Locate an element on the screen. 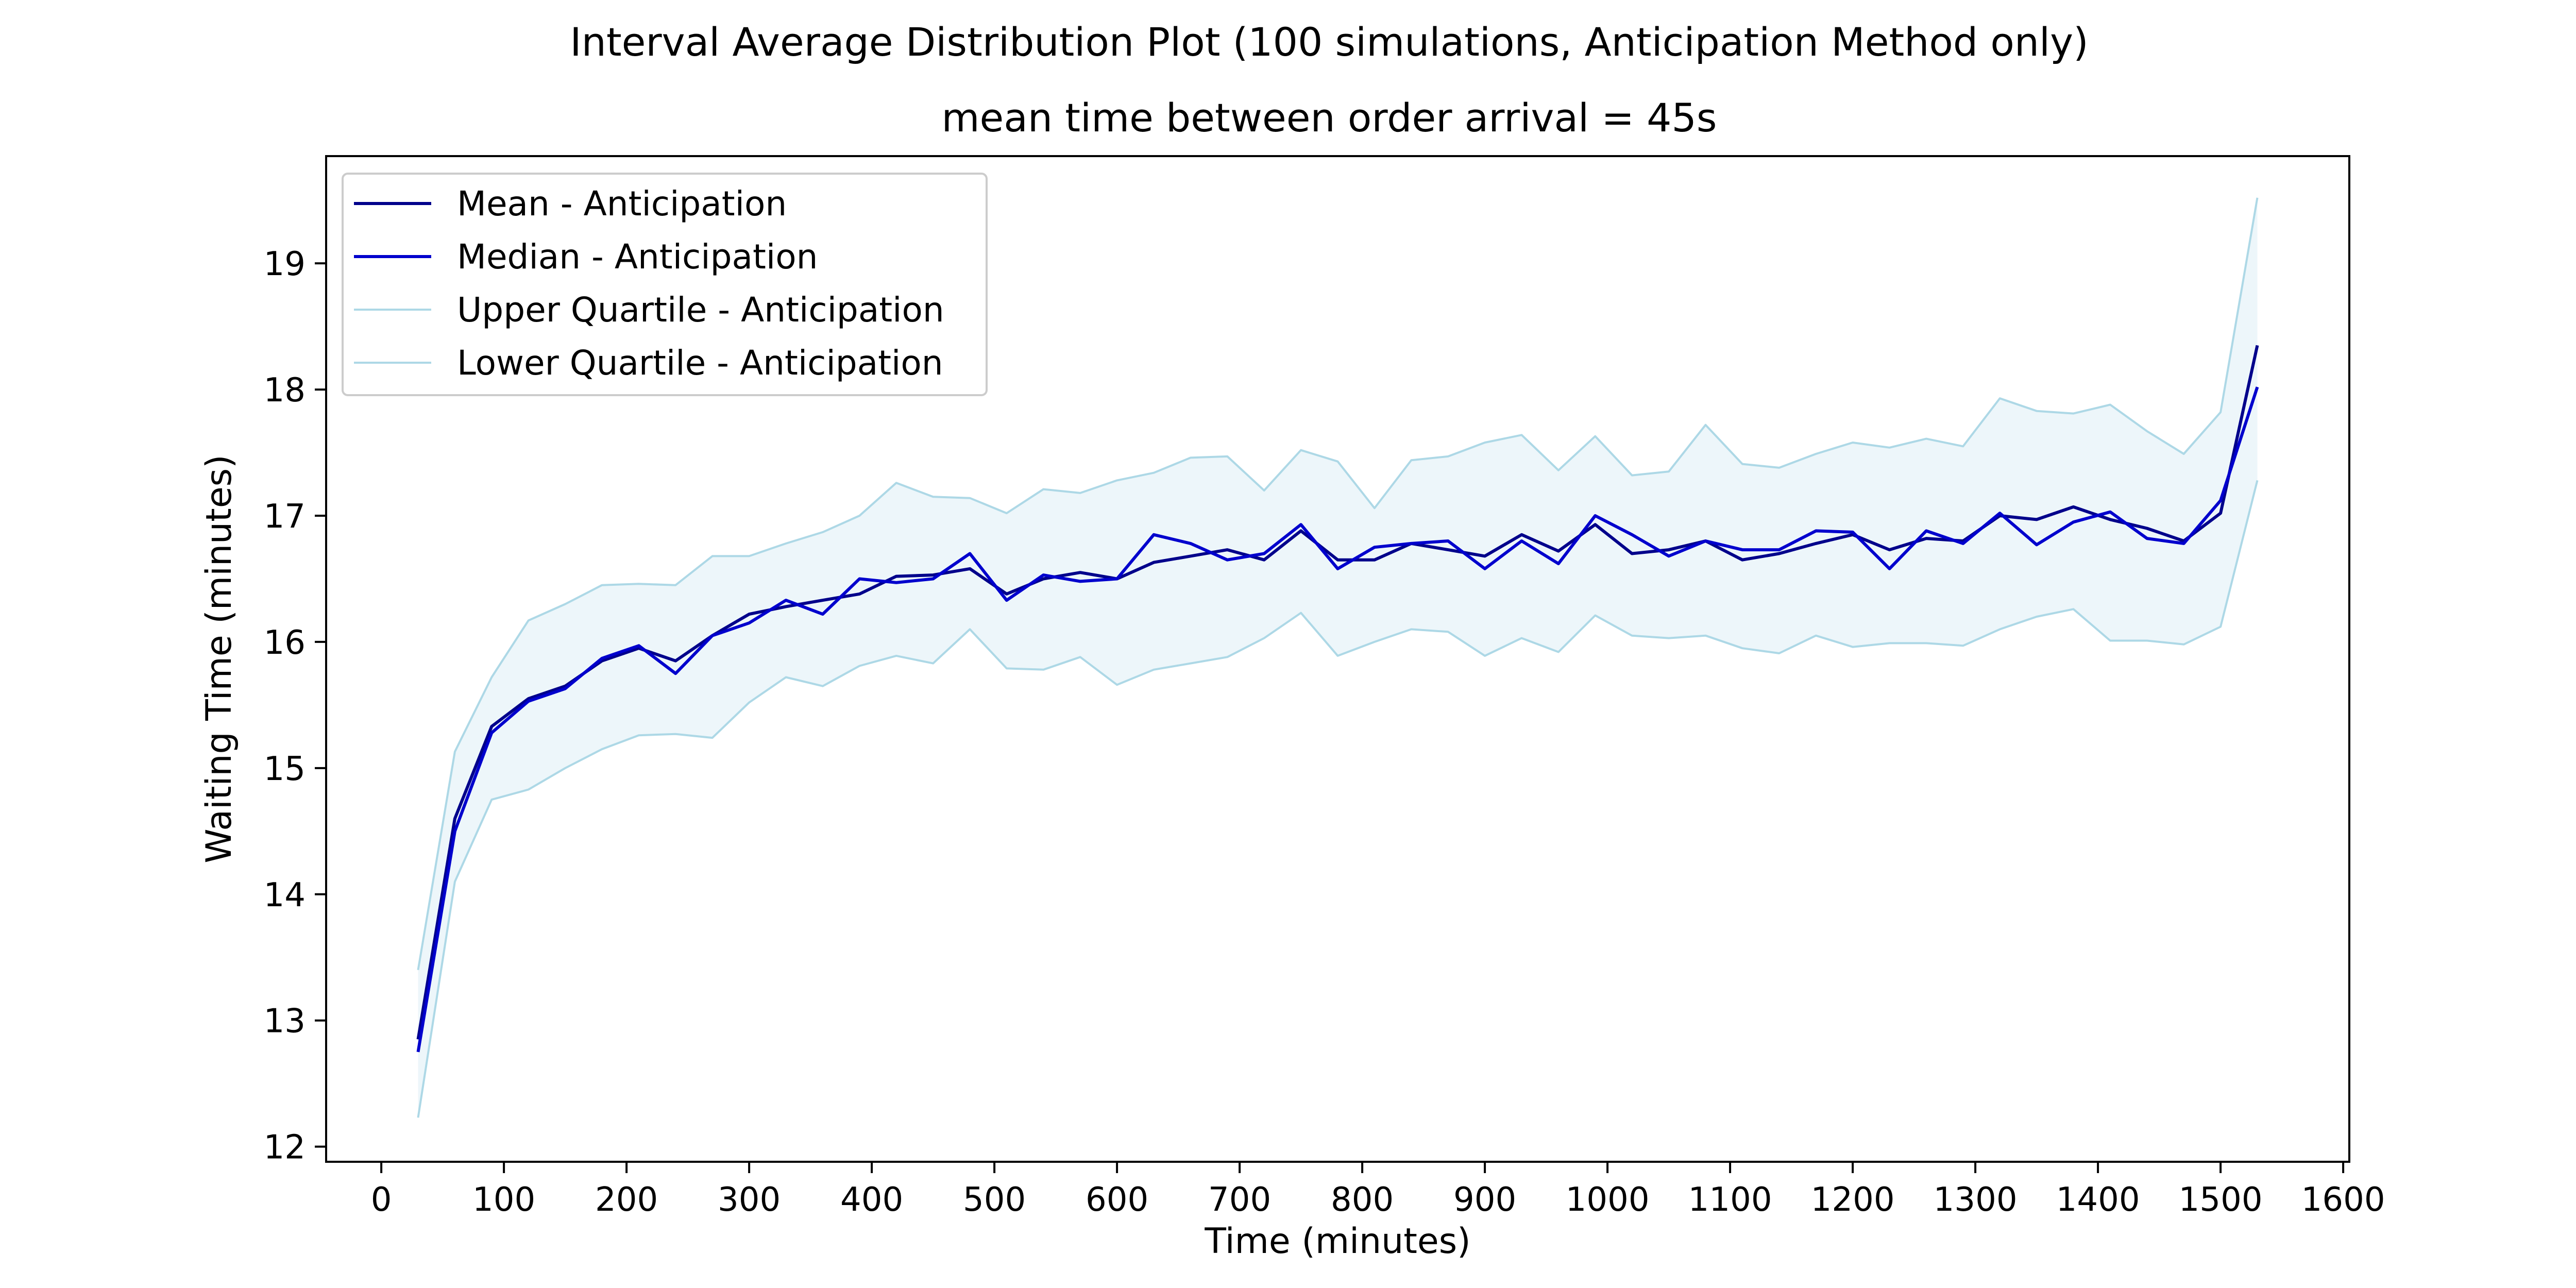  x-tick-label: 1000 is located at coordinates (1608, 1200).